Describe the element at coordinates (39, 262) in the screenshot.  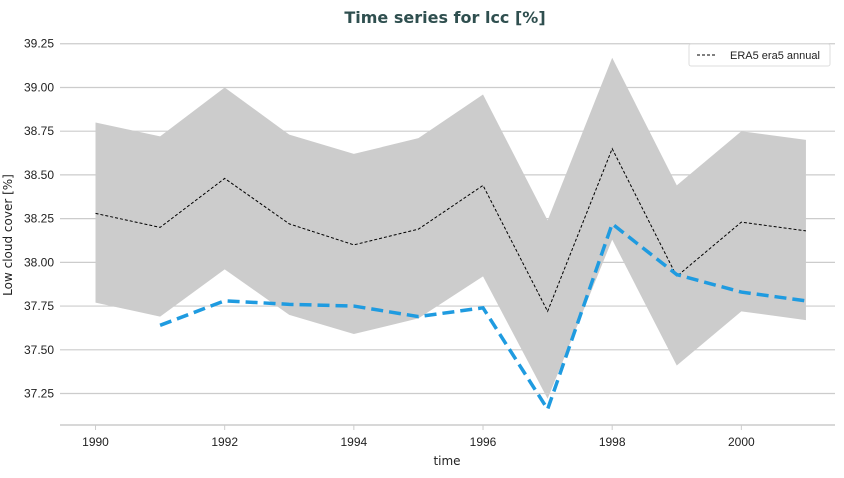
I see `y-tick-label: 38.00` at that location.